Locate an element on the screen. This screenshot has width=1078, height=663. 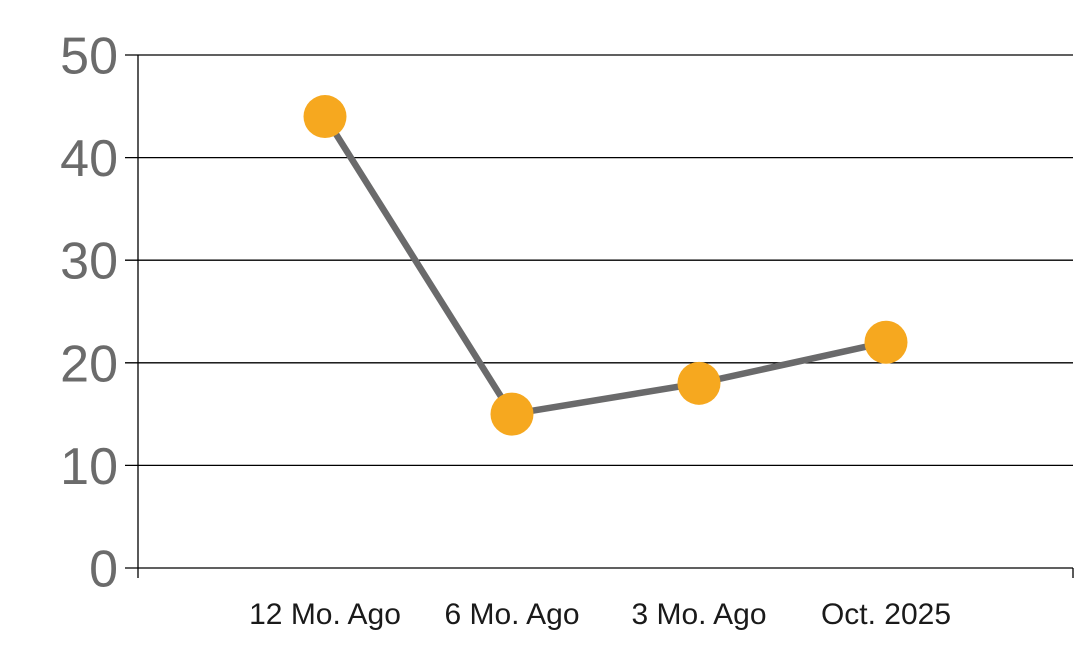
x-axis-category-label: Oct. 2025 is located at coordinates (886, 614).